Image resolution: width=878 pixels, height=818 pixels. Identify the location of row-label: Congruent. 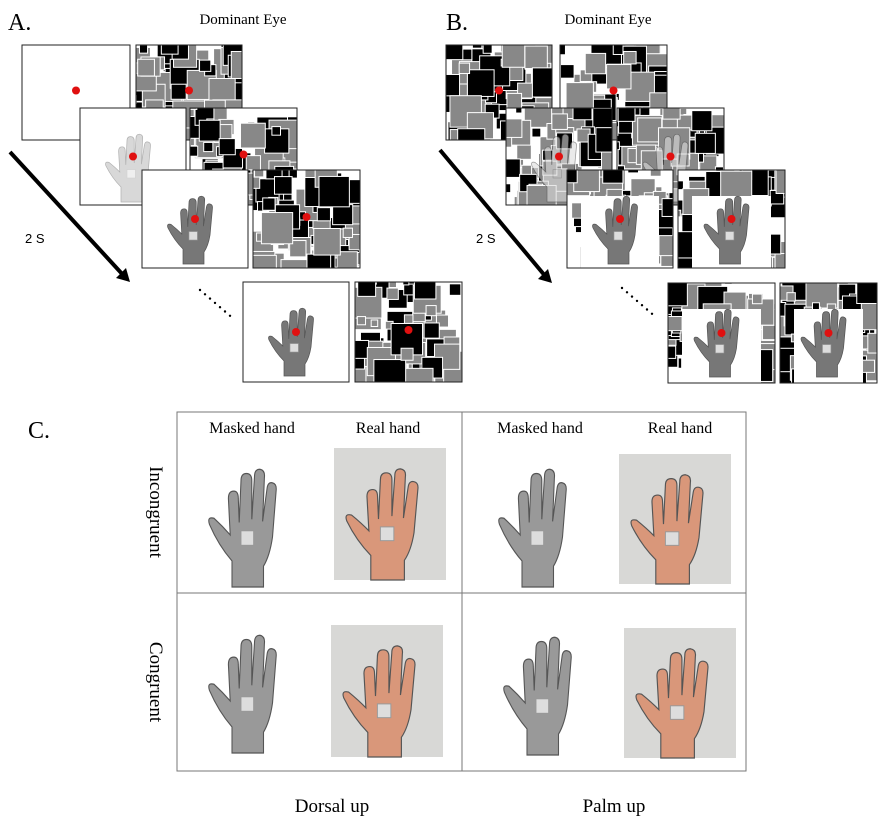
(155, 682).